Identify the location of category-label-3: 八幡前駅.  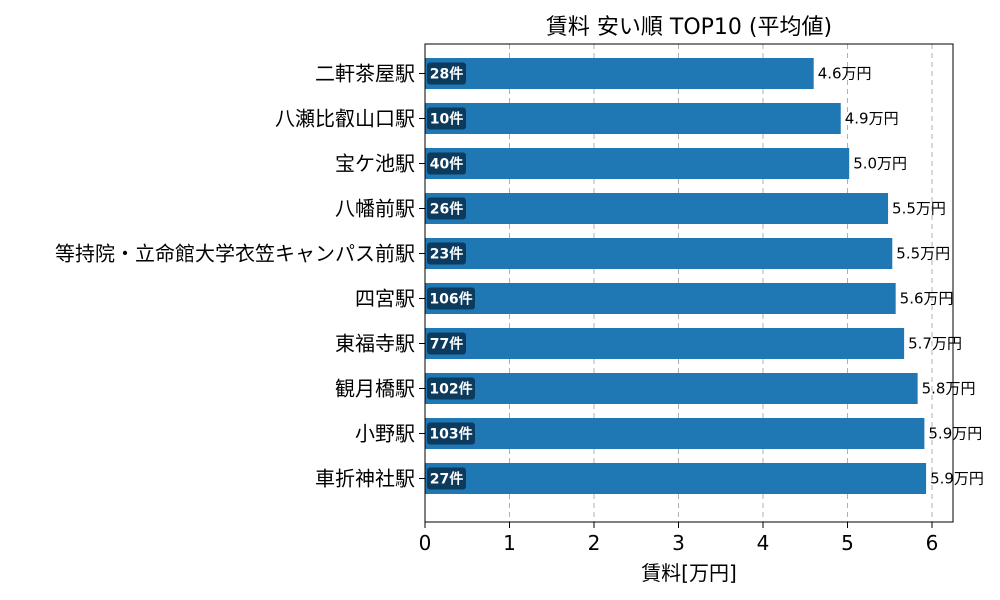
(375, 209).